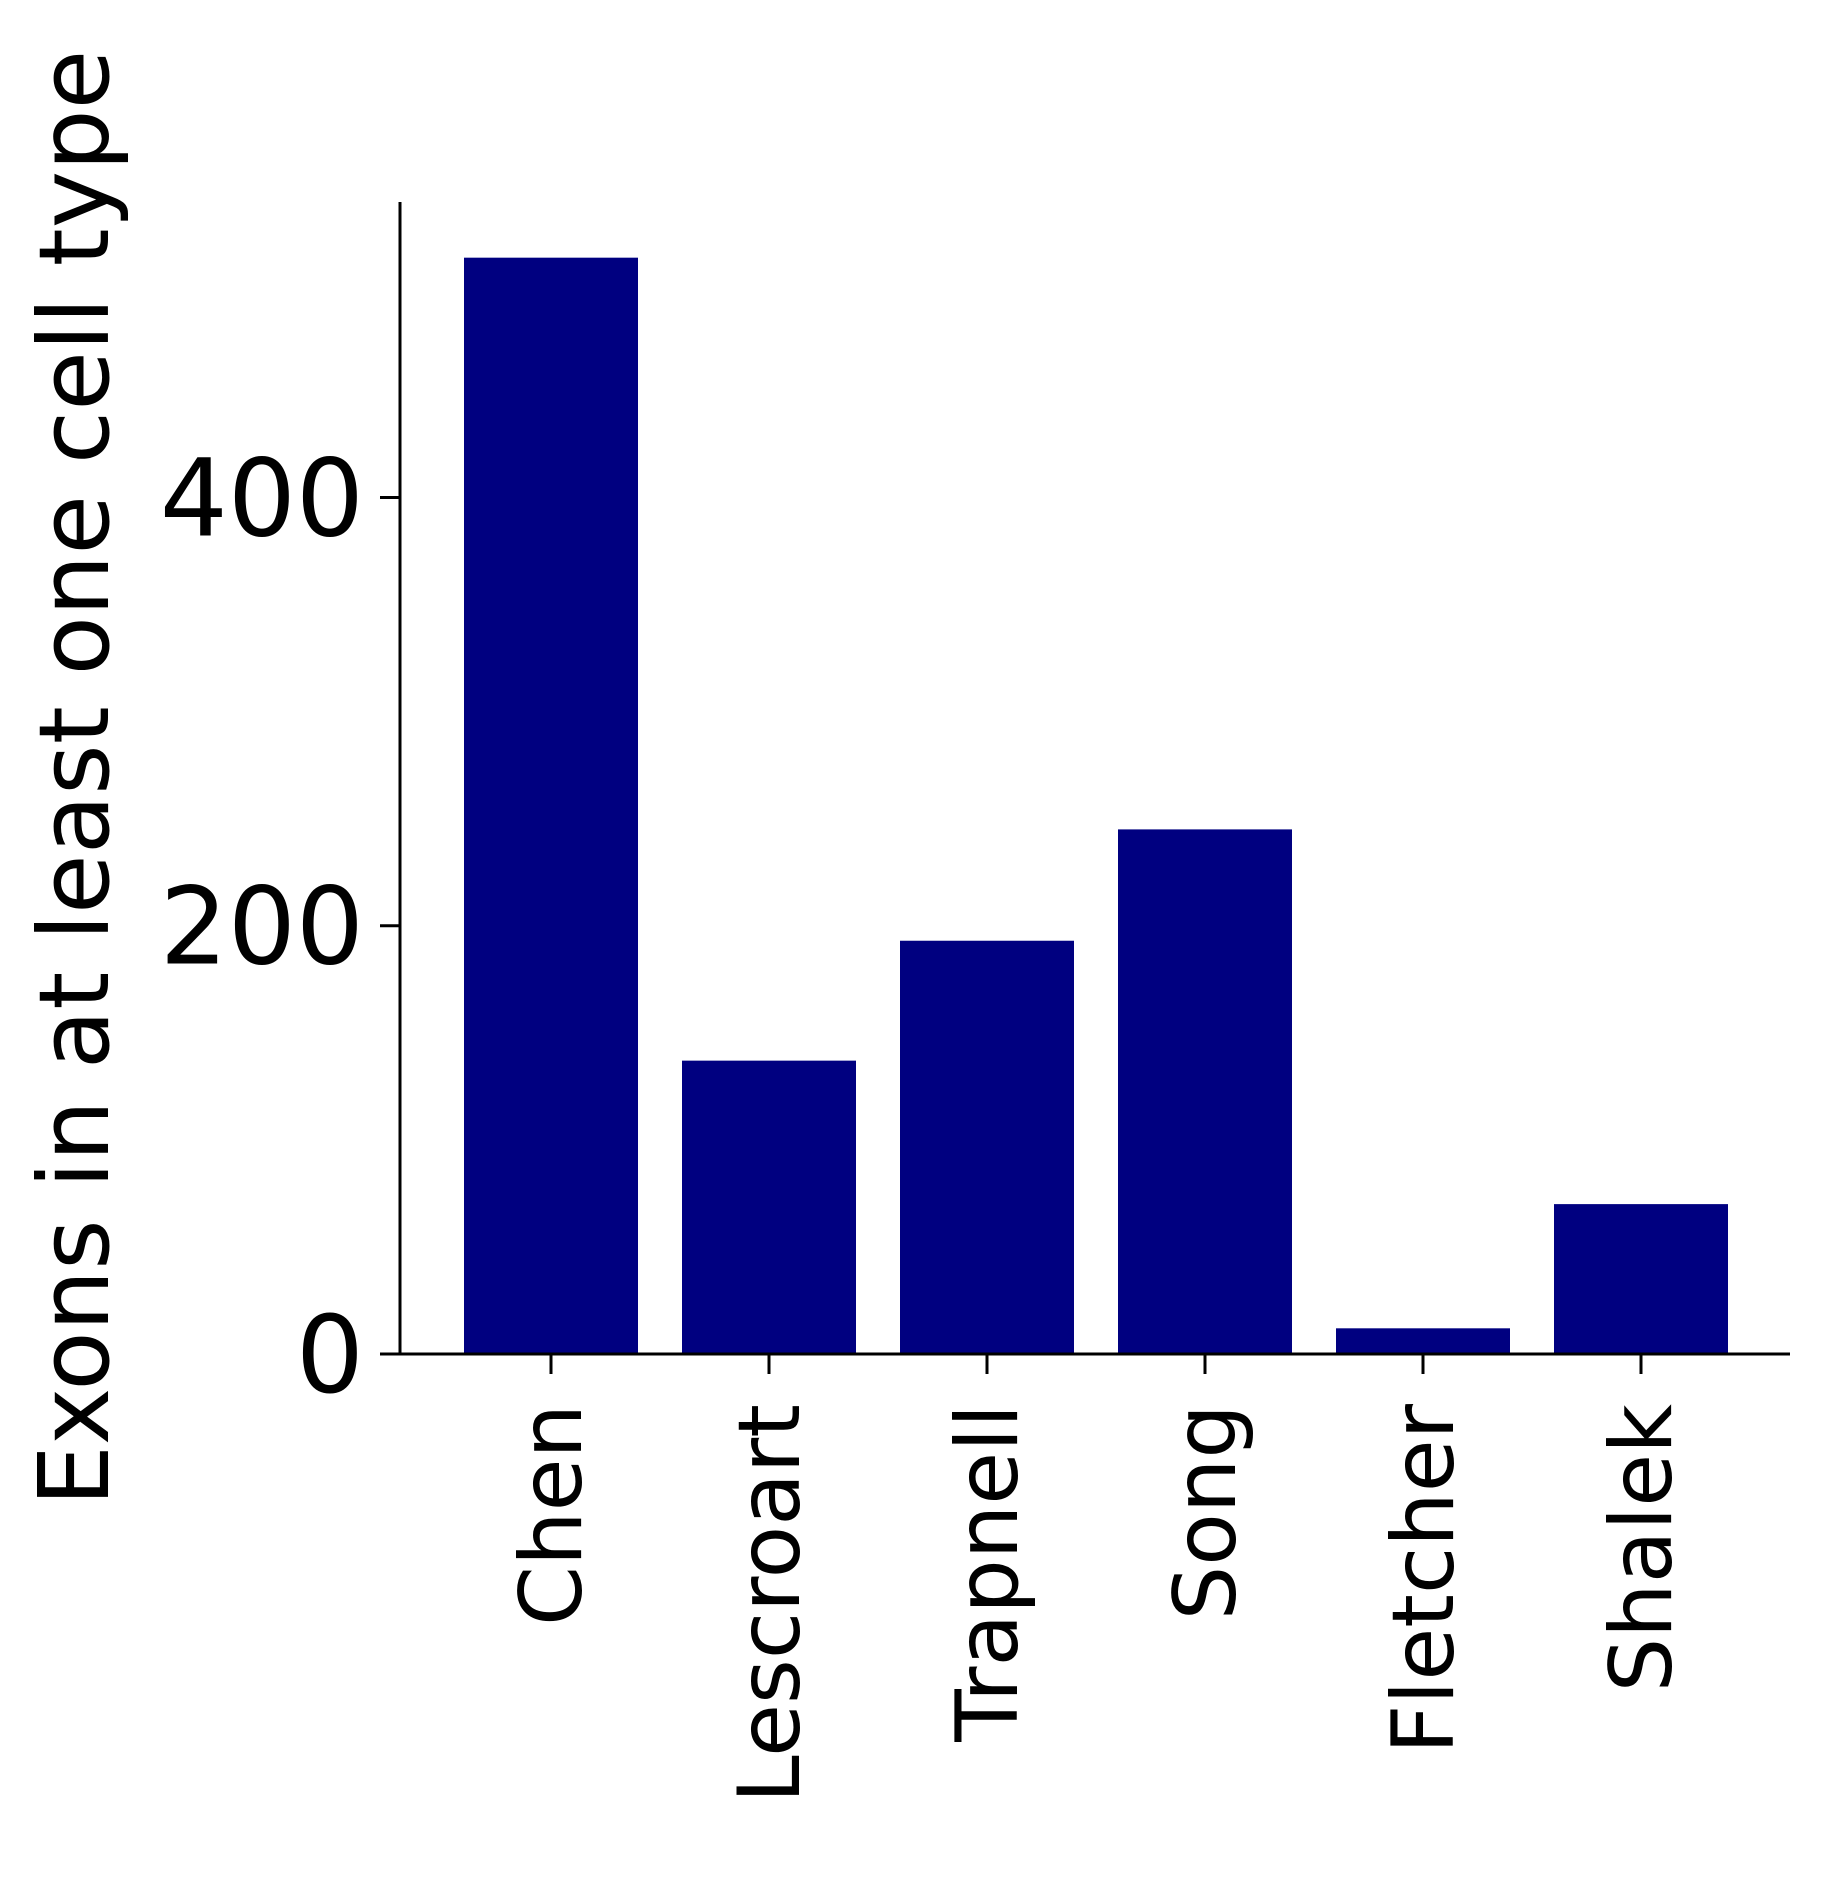  I want to click on y-axis-title: Exons in at least one cell type, so click(74, 778).